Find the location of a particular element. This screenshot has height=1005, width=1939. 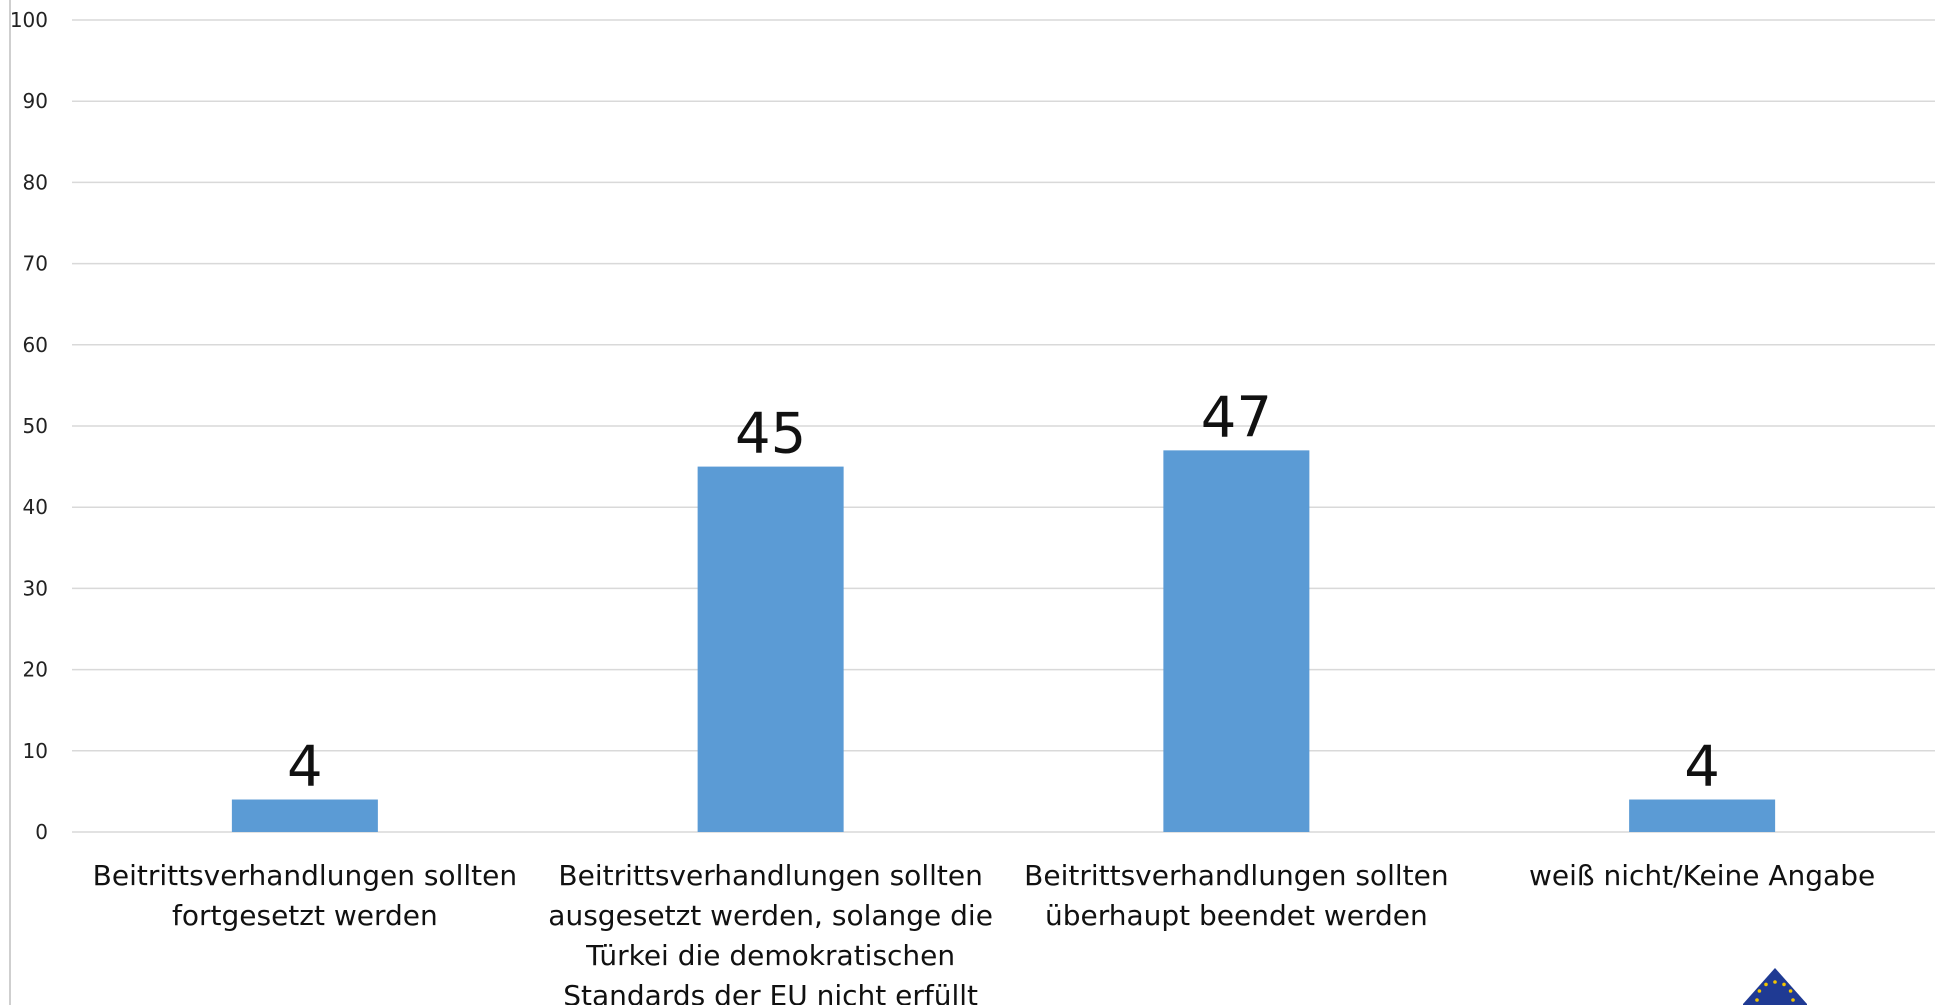

axis-layer: 0 10 20 30 40 50 60 70 80 90 100 is located at coordinates (28, 502).